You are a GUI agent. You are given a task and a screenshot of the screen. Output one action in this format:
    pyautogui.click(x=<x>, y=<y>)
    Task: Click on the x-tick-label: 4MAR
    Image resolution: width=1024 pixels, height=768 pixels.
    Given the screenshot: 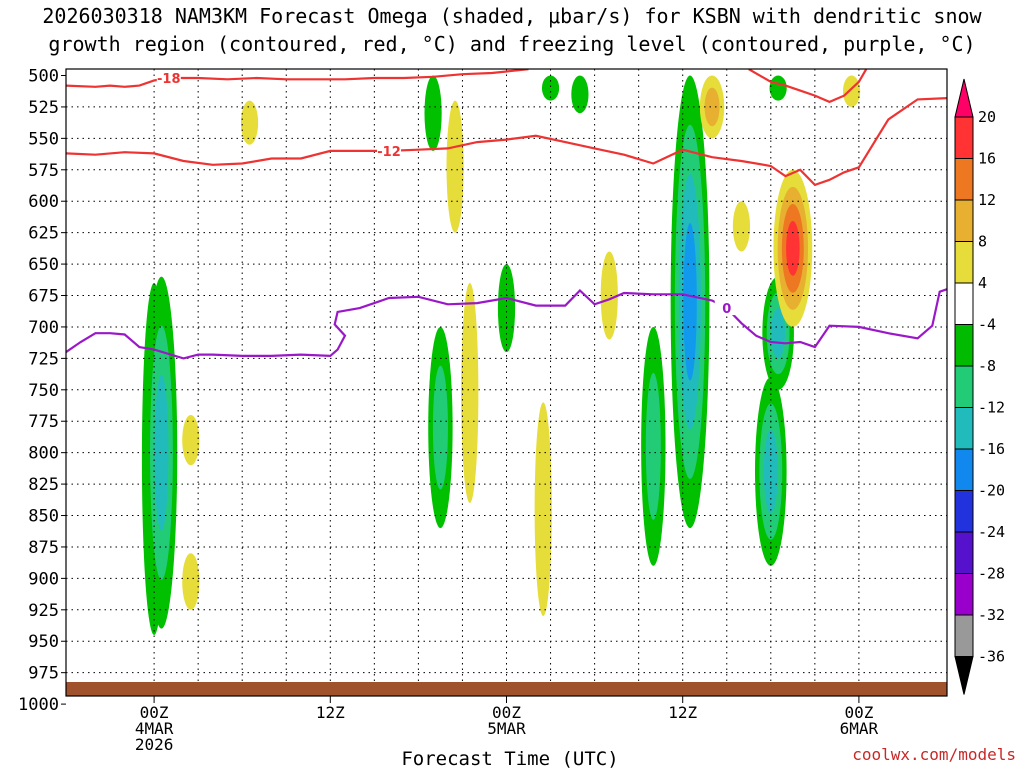 What is the action you would take?
    pyautogui.click(x=154, y=728)
    